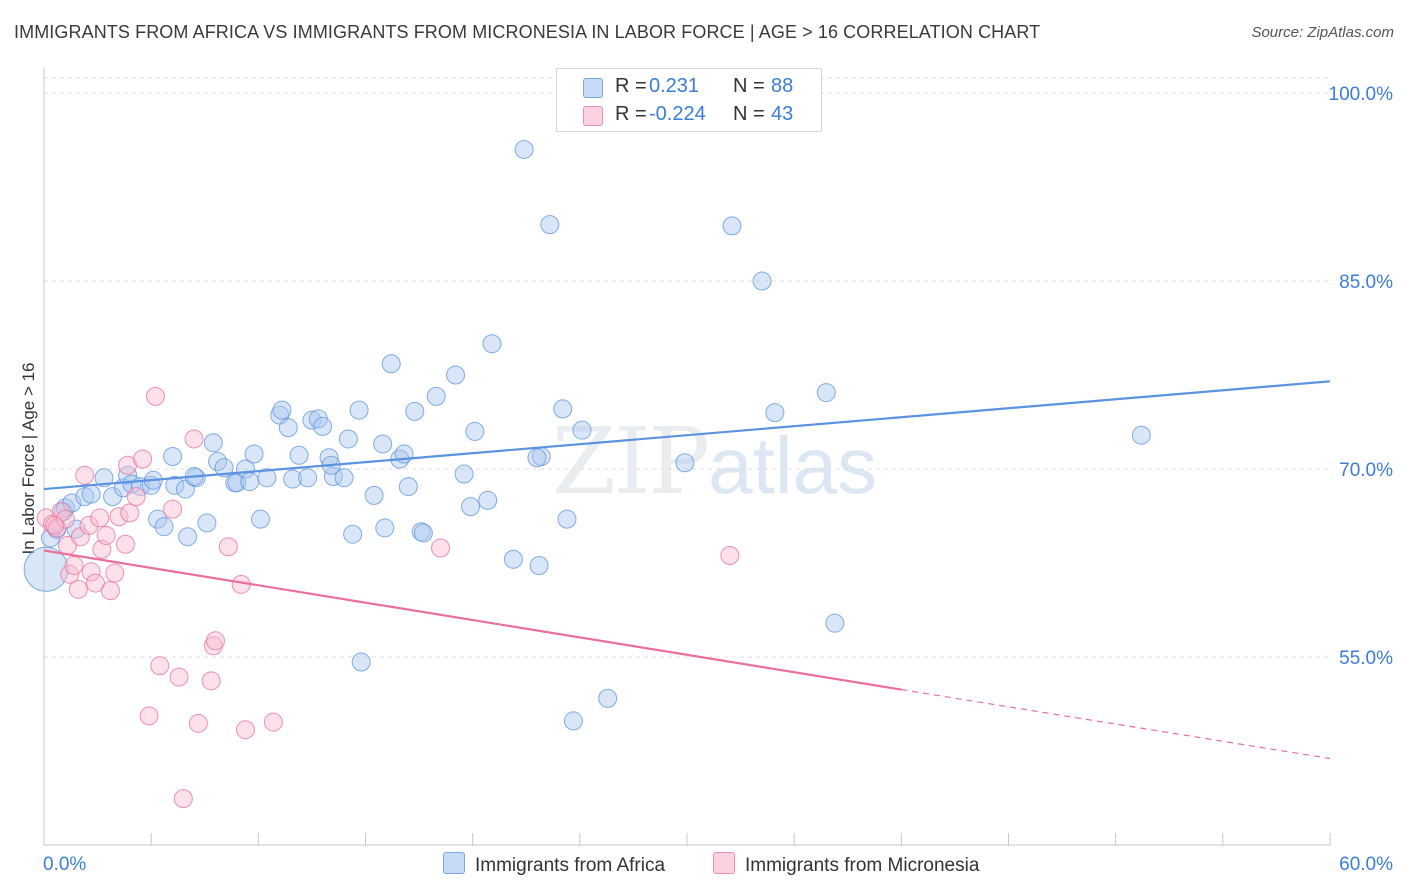 The height and width of the screenshot is (892, 1406). I want to click on trend-line-africa, so click(687, 435).